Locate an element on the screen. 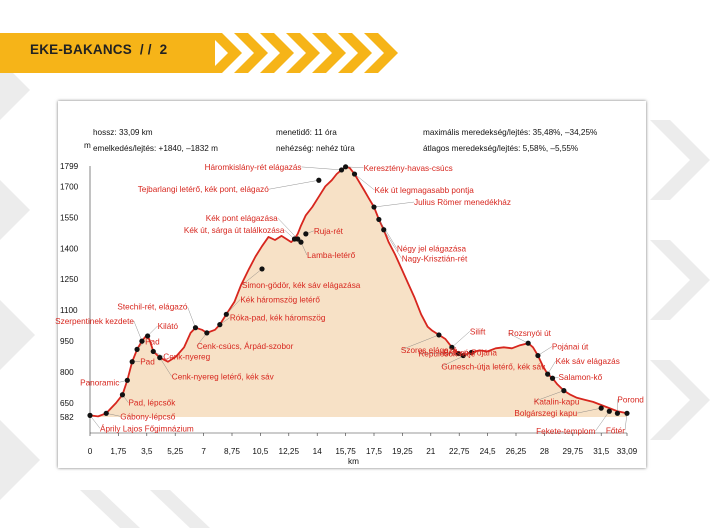 Image resolution: width=710 pixels, height=528 pixels. waypoint-label: Keresztény-havas-csúcs is located at coordinates (408, 168).